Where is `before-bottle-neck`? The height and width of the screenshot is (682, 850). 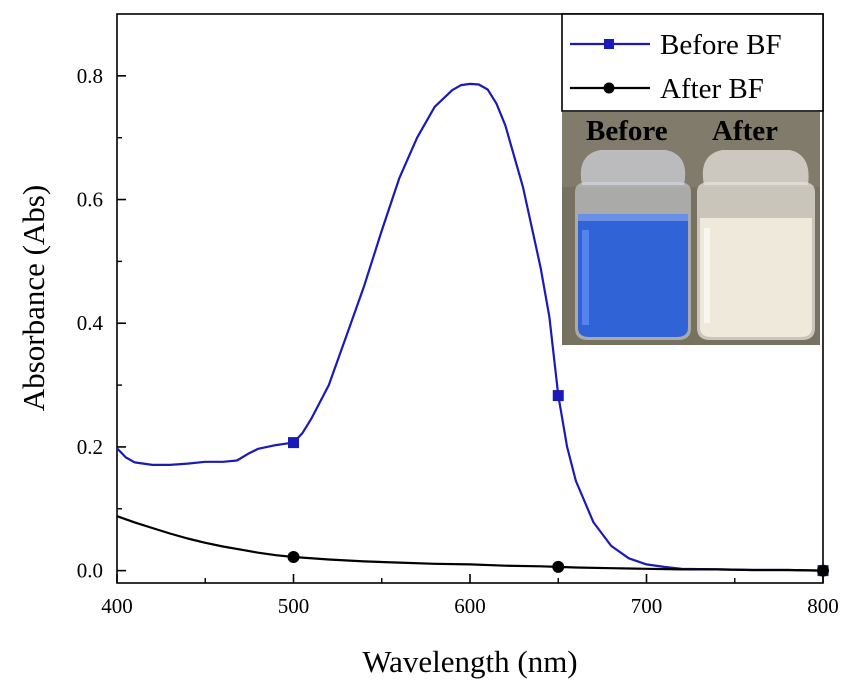
before-bottle-neck is located at coordinates (633, 167).